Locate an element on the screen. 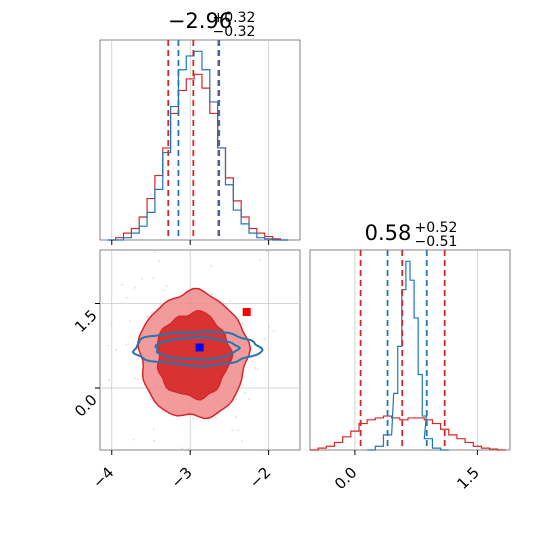 The height and width of the screenshot is (550, 550). contour-blue-inner is located at coordinates (197, 348).